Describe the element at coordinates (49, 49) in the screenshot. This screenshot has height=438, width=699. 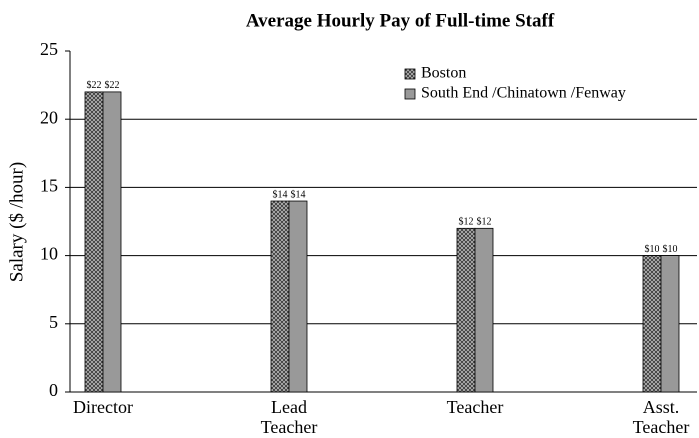
I see `y-tick-label: 25` at that location.